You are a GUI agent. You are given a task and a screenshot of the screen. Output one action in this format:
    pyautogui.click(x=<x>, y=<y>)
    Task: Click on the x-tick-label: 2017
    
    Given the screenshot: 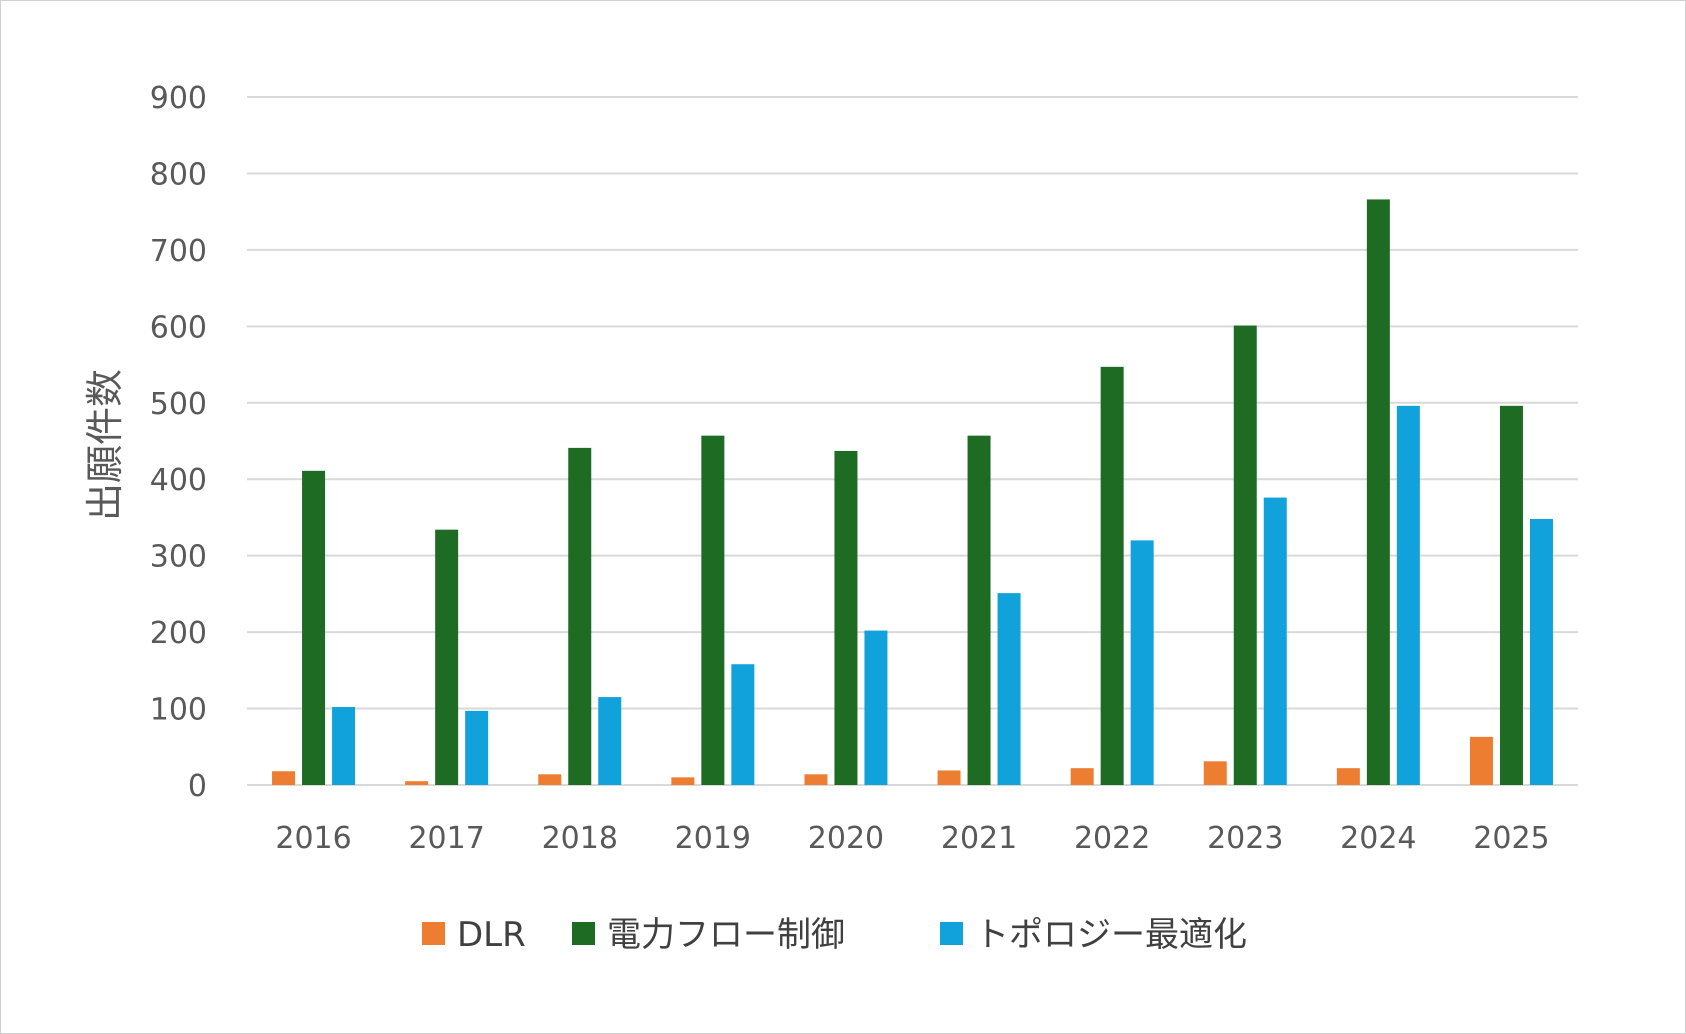 What is the action you would take?
    pyautogui.click(x=446, y=838)
    